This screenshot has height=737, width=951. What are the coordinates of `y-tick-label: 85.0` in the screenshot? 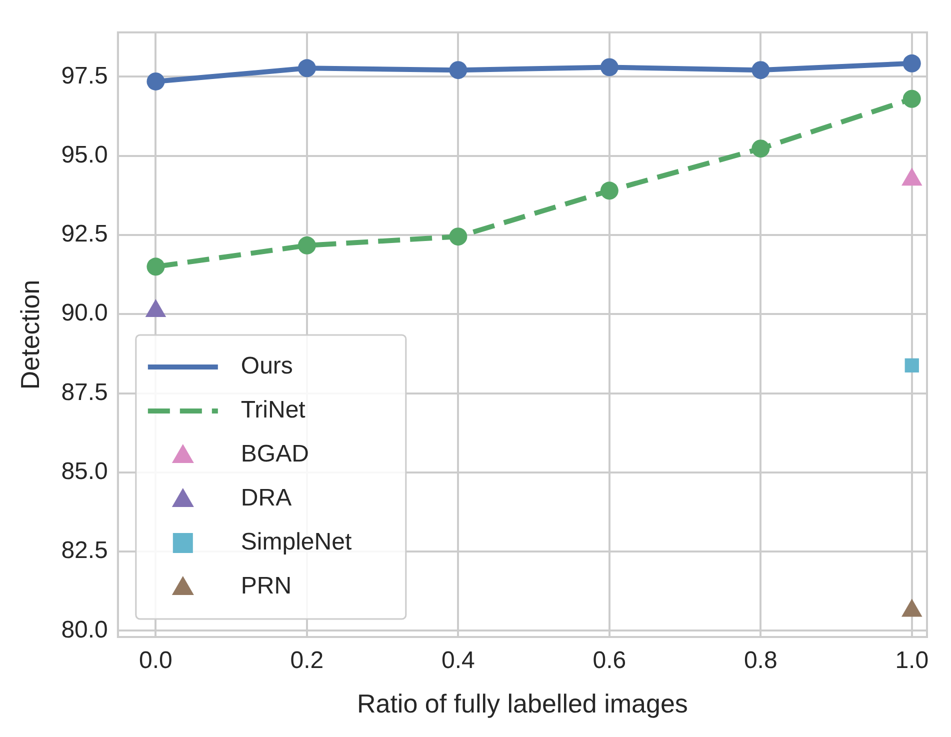 It's located at (84, 472).